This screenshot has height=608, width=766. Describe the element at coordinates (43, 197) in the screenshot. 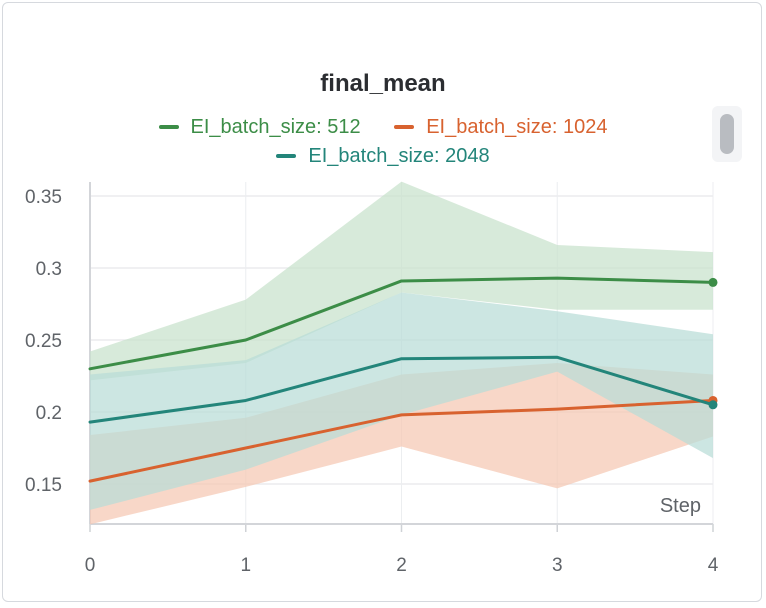

I see `y-tick-label: 0.35` at that location.